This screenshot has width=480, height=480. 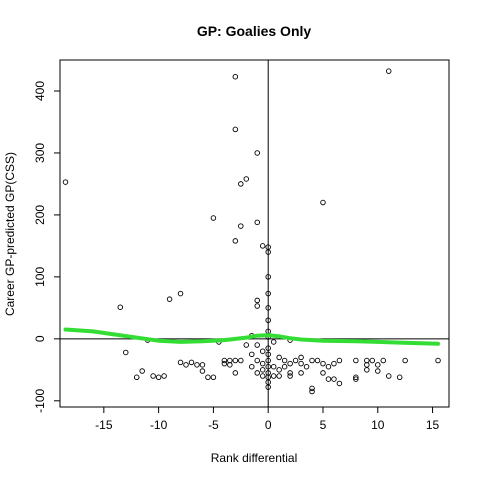 I want to click on y-tick-label: 200, so click(x=40, y=215).